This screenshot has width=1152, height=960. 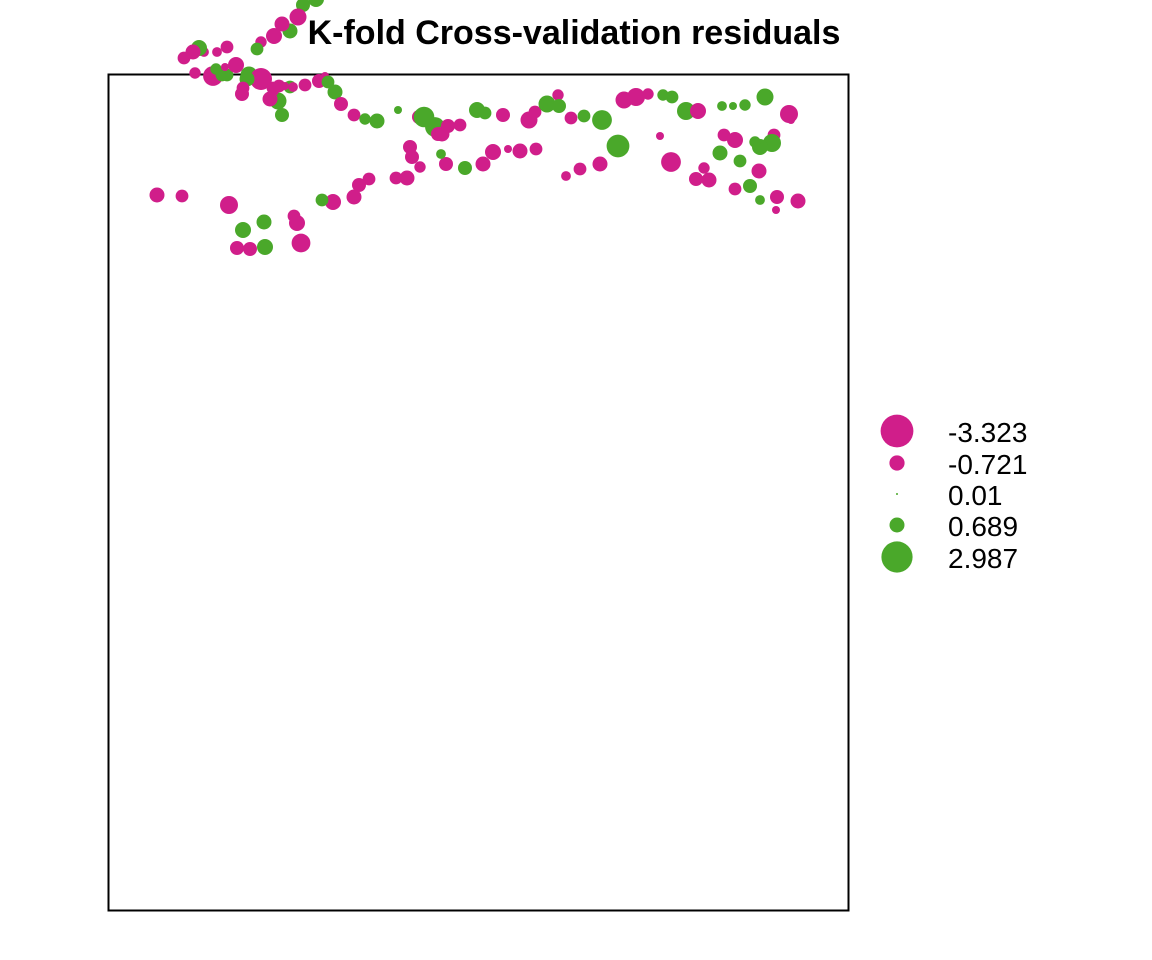 What do you see at coordinates (975, 495) in the screenshot?
I see `legend-label: 0.01` at bounding box center [975, 495].